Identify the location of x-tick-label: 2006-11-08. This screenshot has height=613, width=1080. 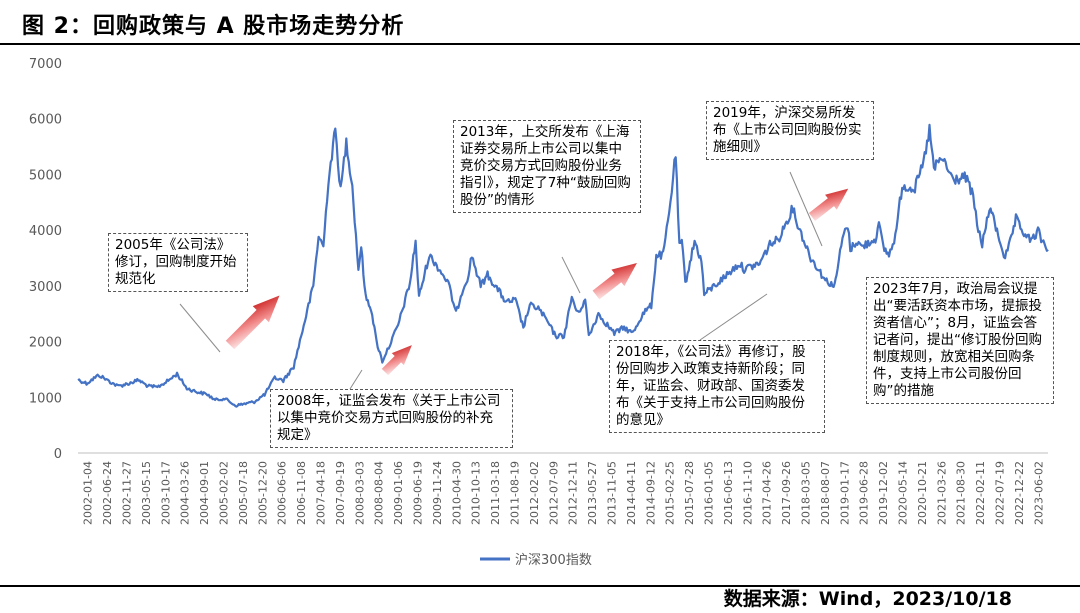
(301, 493).